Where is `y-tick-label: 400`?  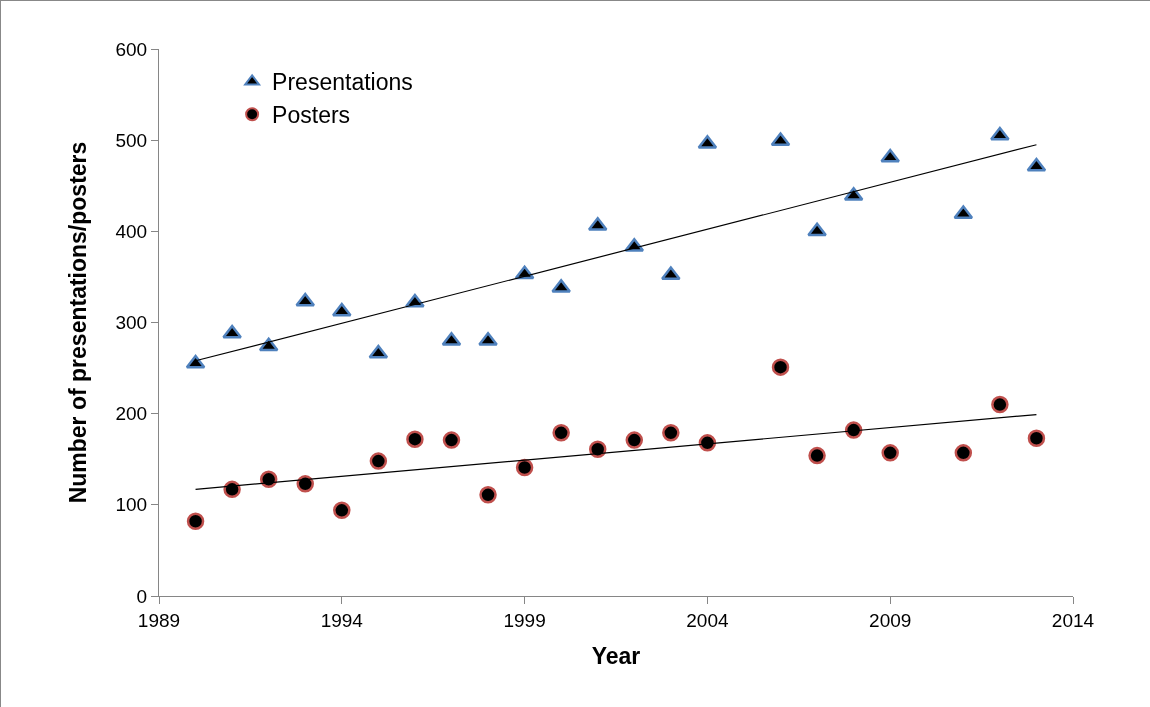 y-tick-label: 400 is located at coordinates (131, 231).